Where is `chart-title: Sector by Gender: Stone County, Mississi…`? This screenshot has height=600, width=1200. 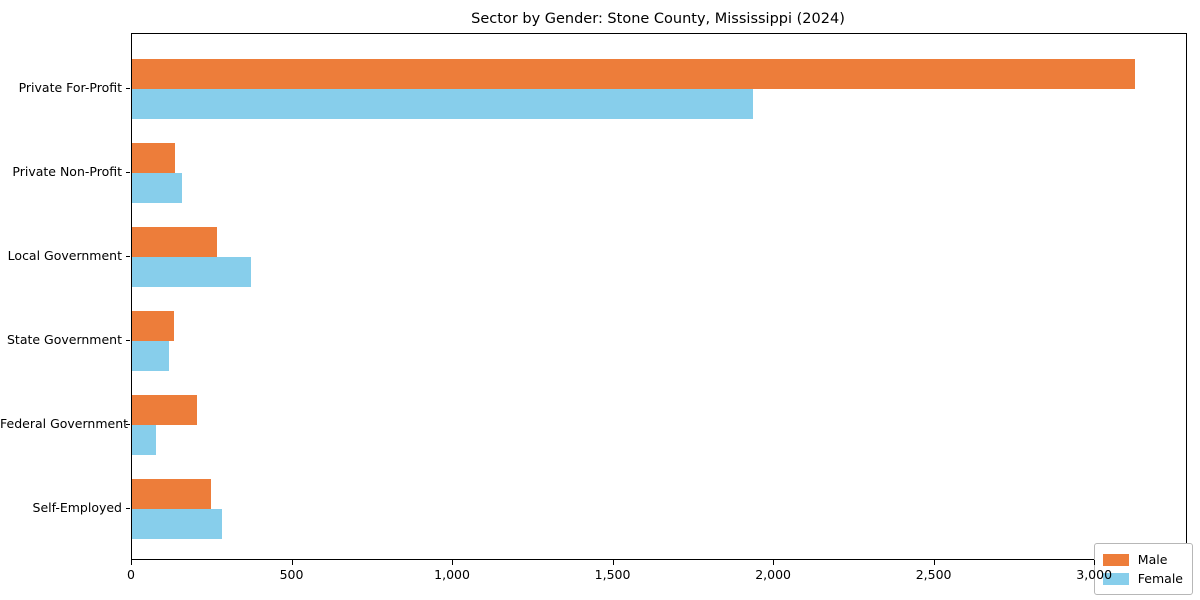
chart-title: Sector by Gender: Stone County, Mississi… is located at coordinates (658, 19).